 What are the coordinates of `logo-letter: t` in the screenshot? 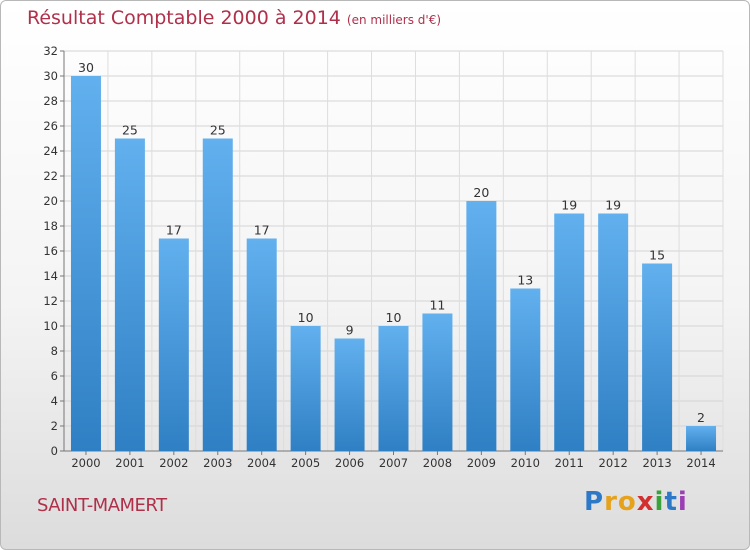 It's located at (671, 502).